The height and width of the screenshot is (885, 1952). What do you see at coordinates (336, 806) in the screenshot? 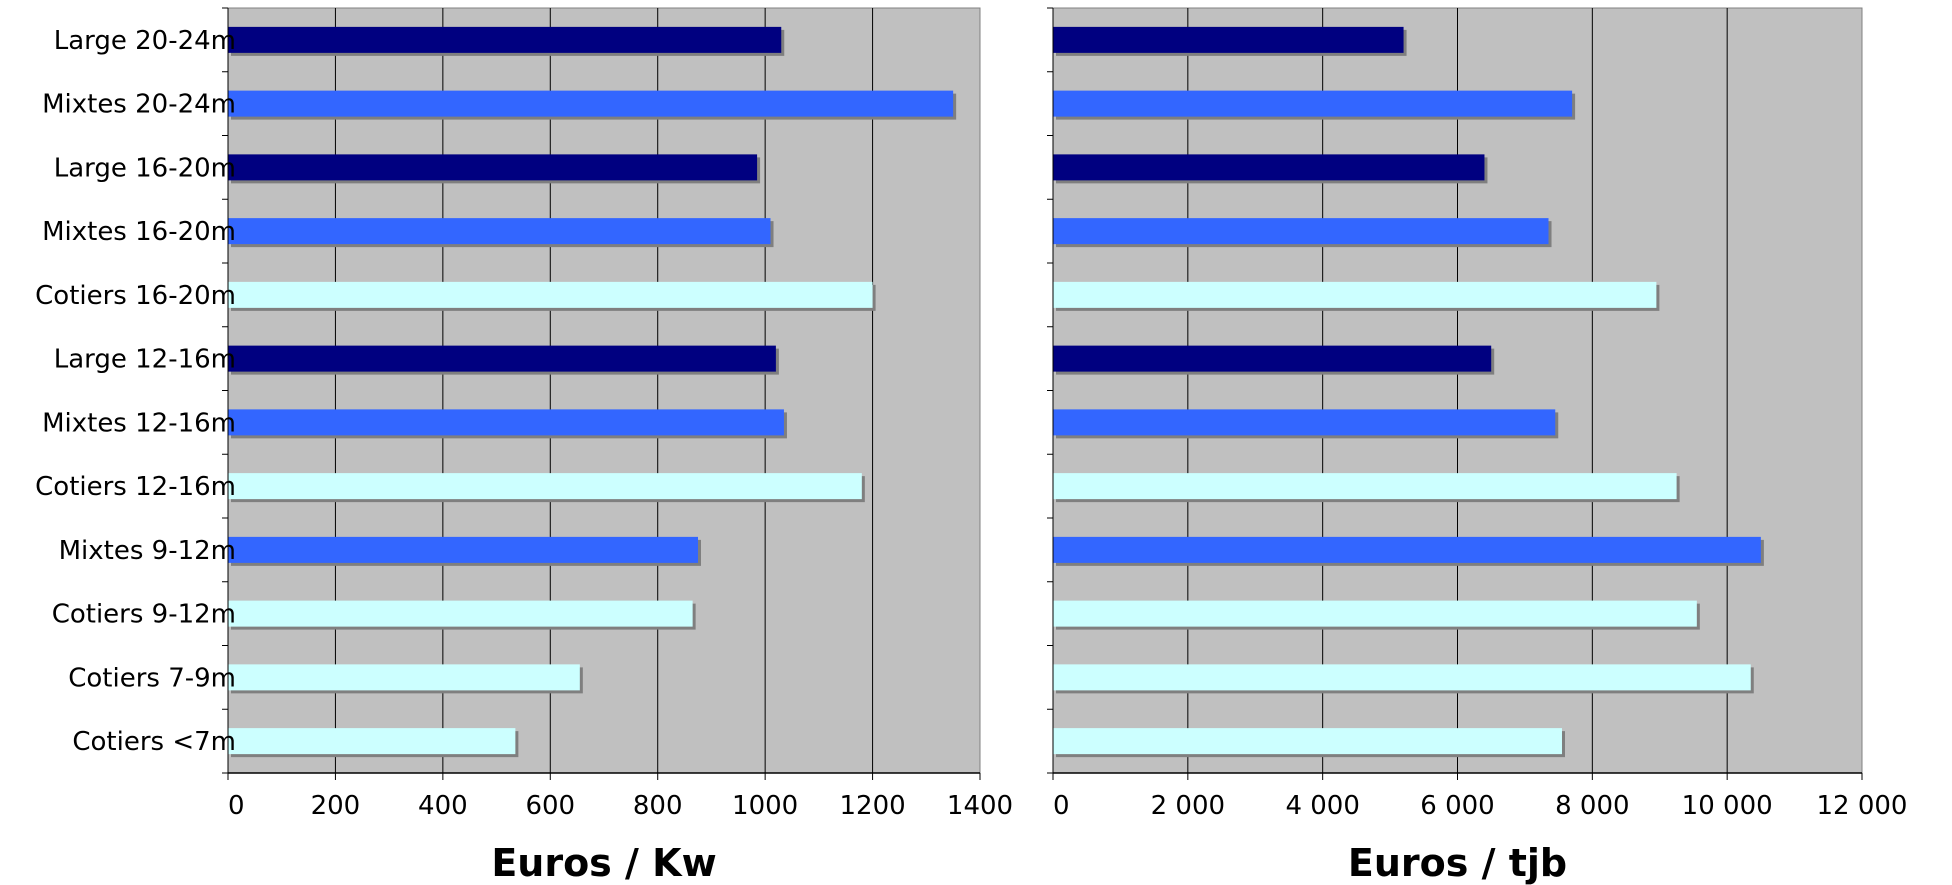
I see `x-tick-label: 200` at bounding box center [336, 806].